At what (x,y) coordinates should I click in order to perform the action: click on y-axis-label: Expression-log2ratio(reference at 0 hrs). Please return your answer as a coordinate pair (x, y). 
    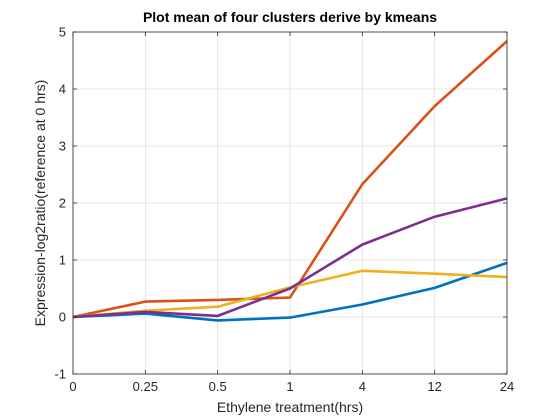
    Looking at the image, I should click on (40, 203).